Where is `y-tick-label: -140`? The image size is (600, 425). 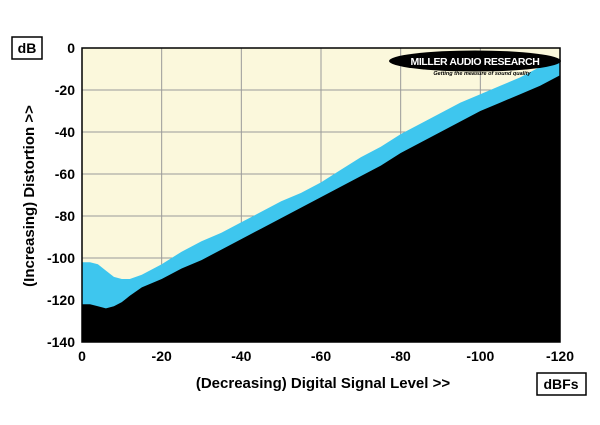
y-tick-label: -140 is located at coordinates (61, 342).